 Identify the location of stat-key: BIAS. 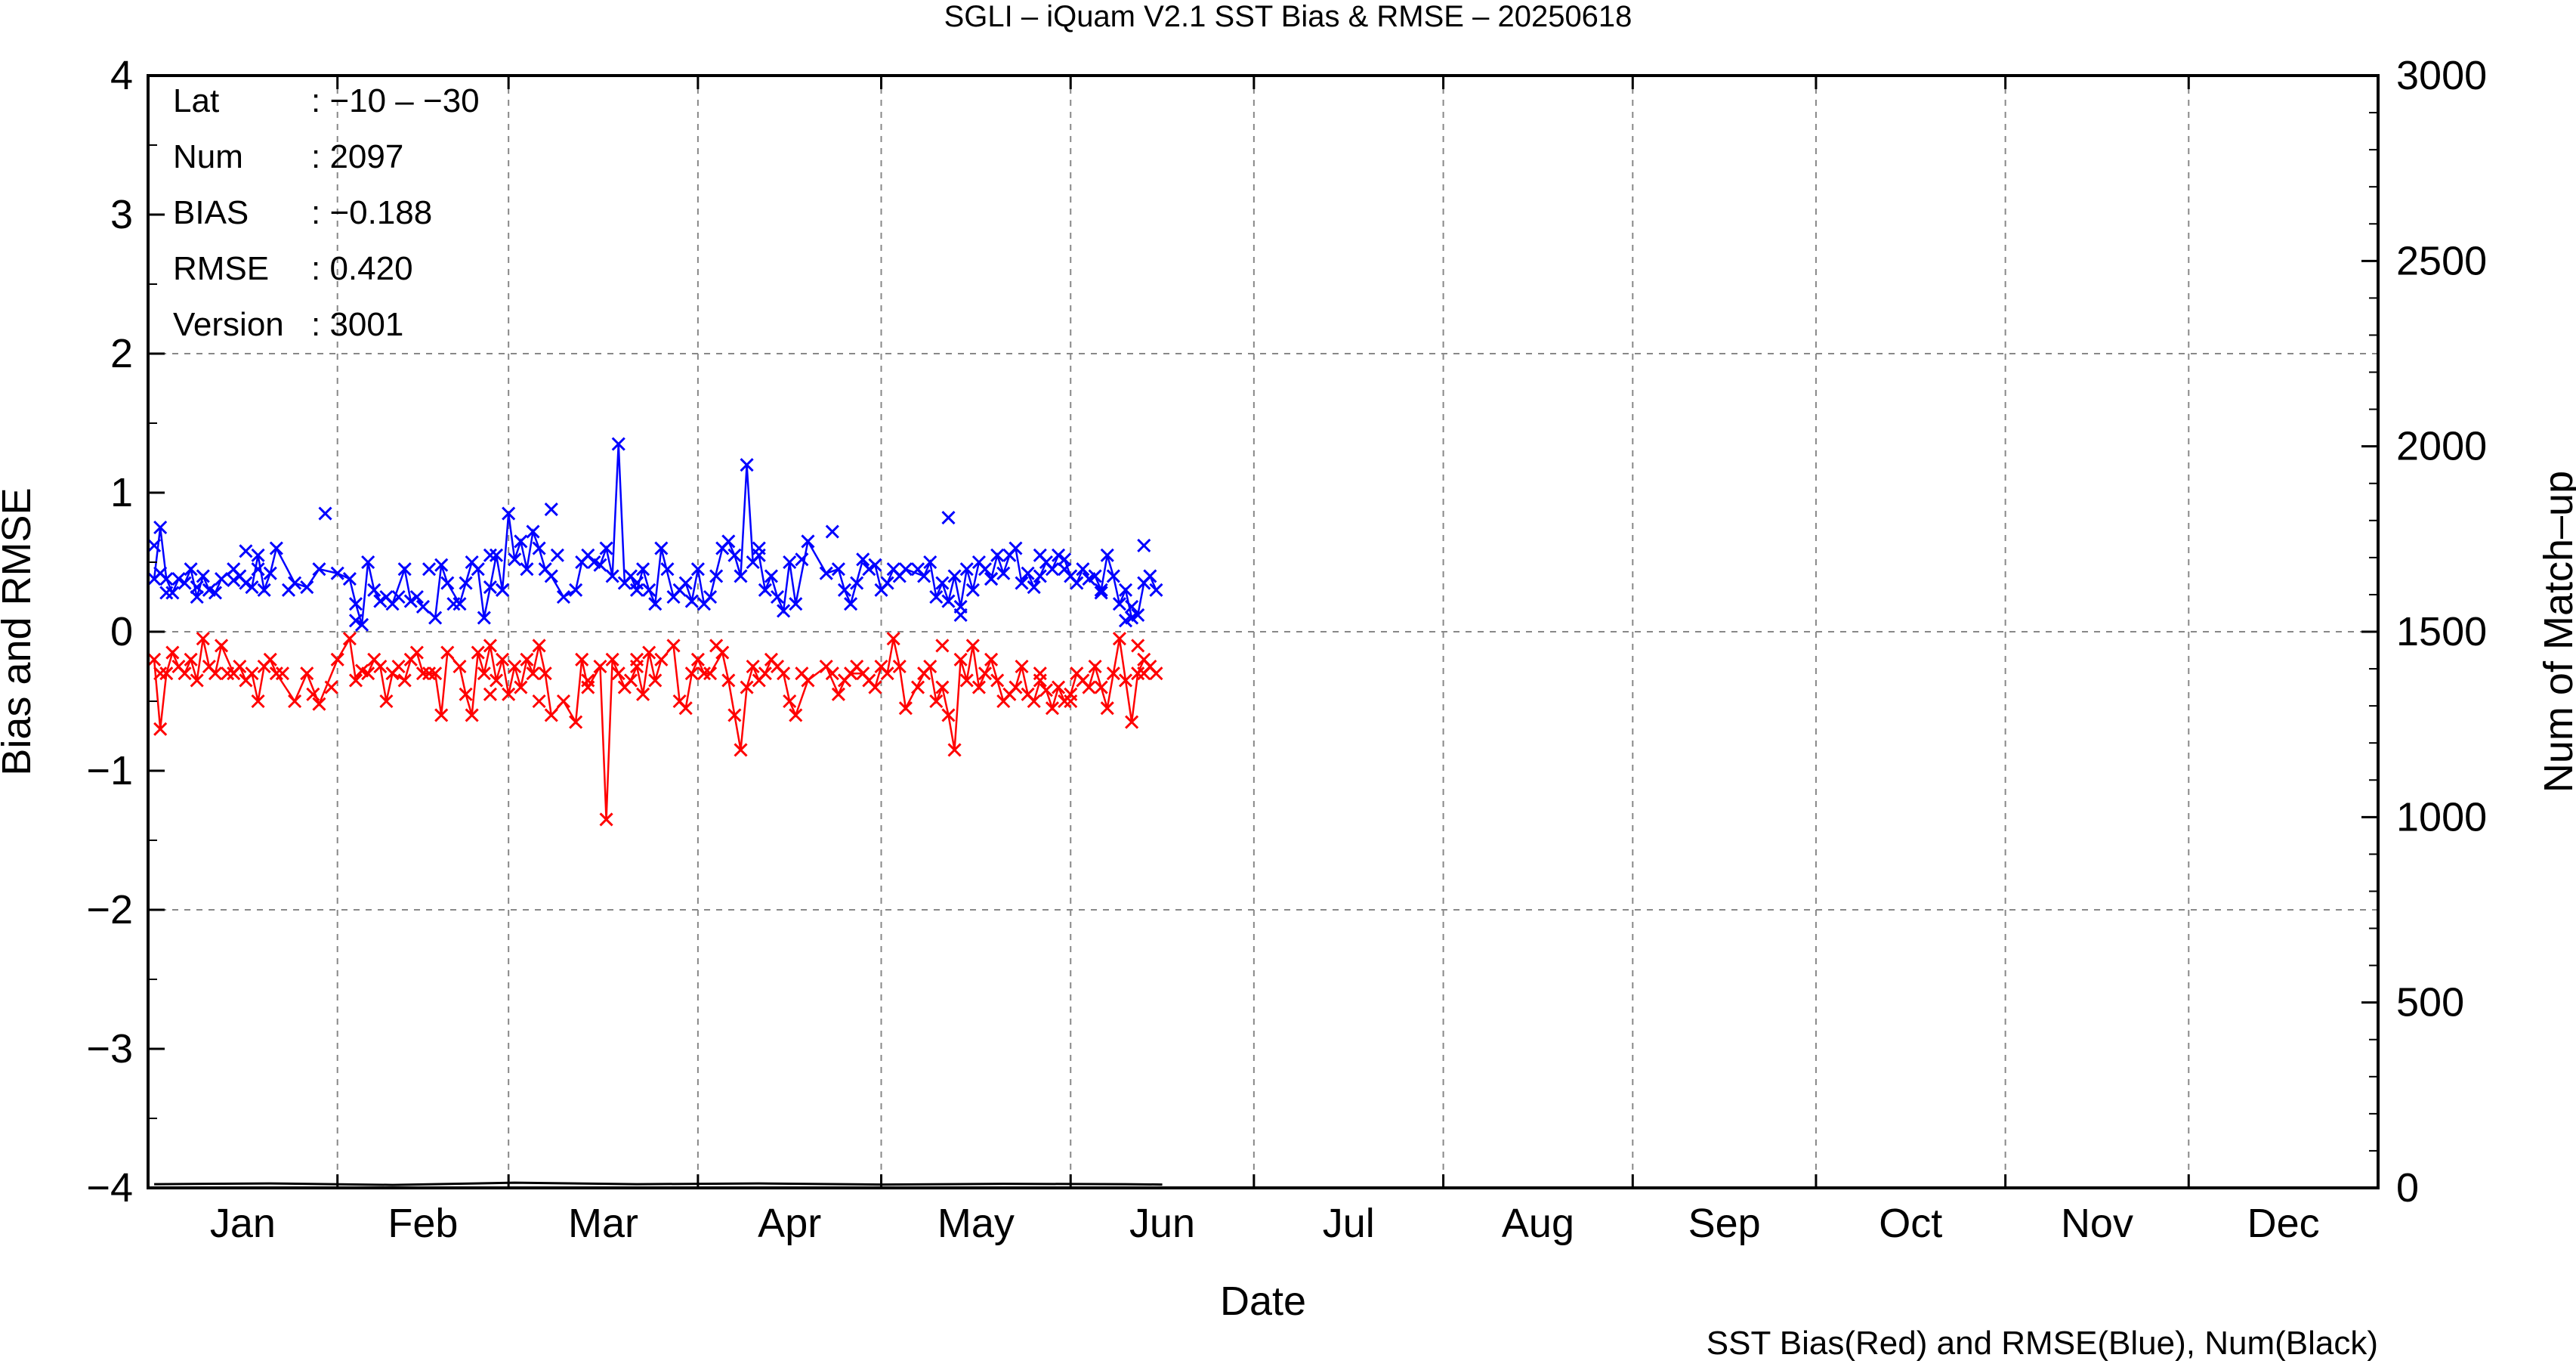
(211, 213).